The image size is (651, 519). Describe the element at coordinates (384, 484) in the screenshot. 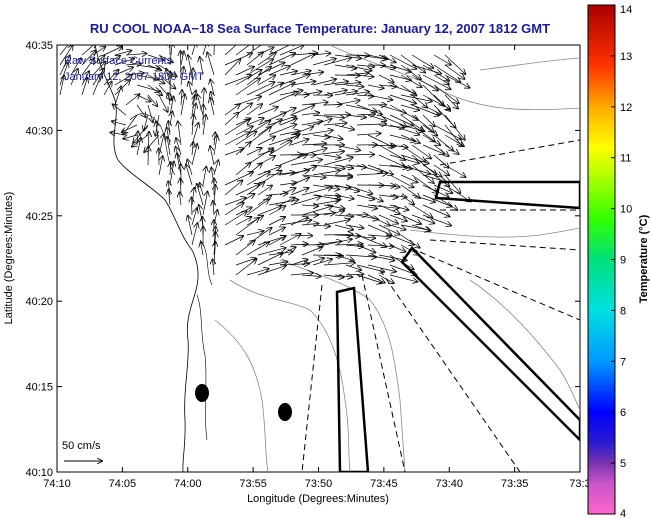

I see `x-tick-label: 73:45` at that location.